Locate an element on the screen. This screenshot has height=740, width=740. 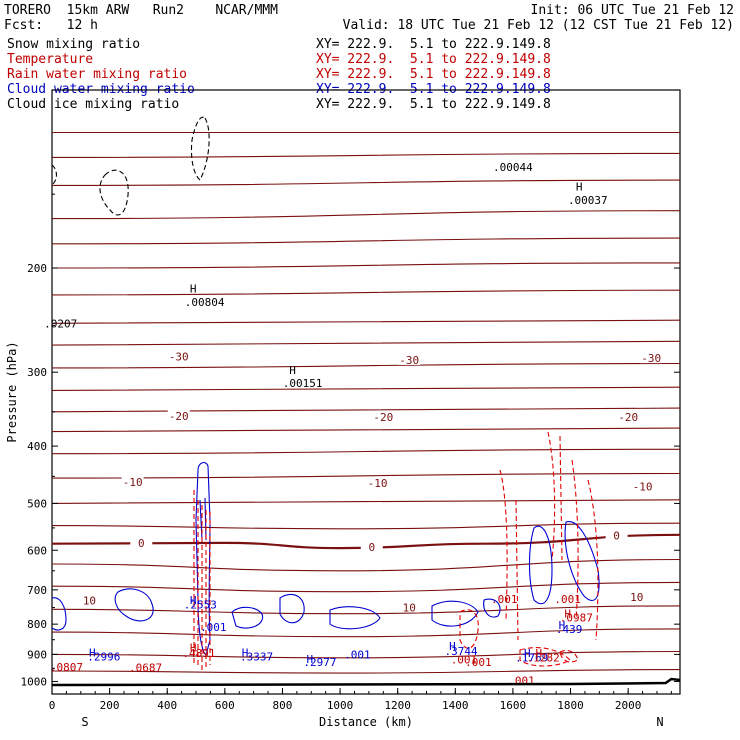
value-label: .2996 is located at coordinates (103, 657).